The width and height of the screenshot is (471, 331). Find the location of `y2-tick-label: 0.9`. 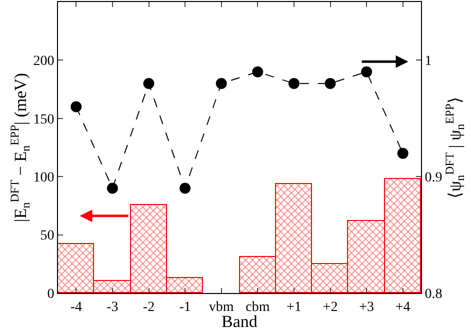

y2-tick-label: 0.9 is located at coordinates (433, 178).